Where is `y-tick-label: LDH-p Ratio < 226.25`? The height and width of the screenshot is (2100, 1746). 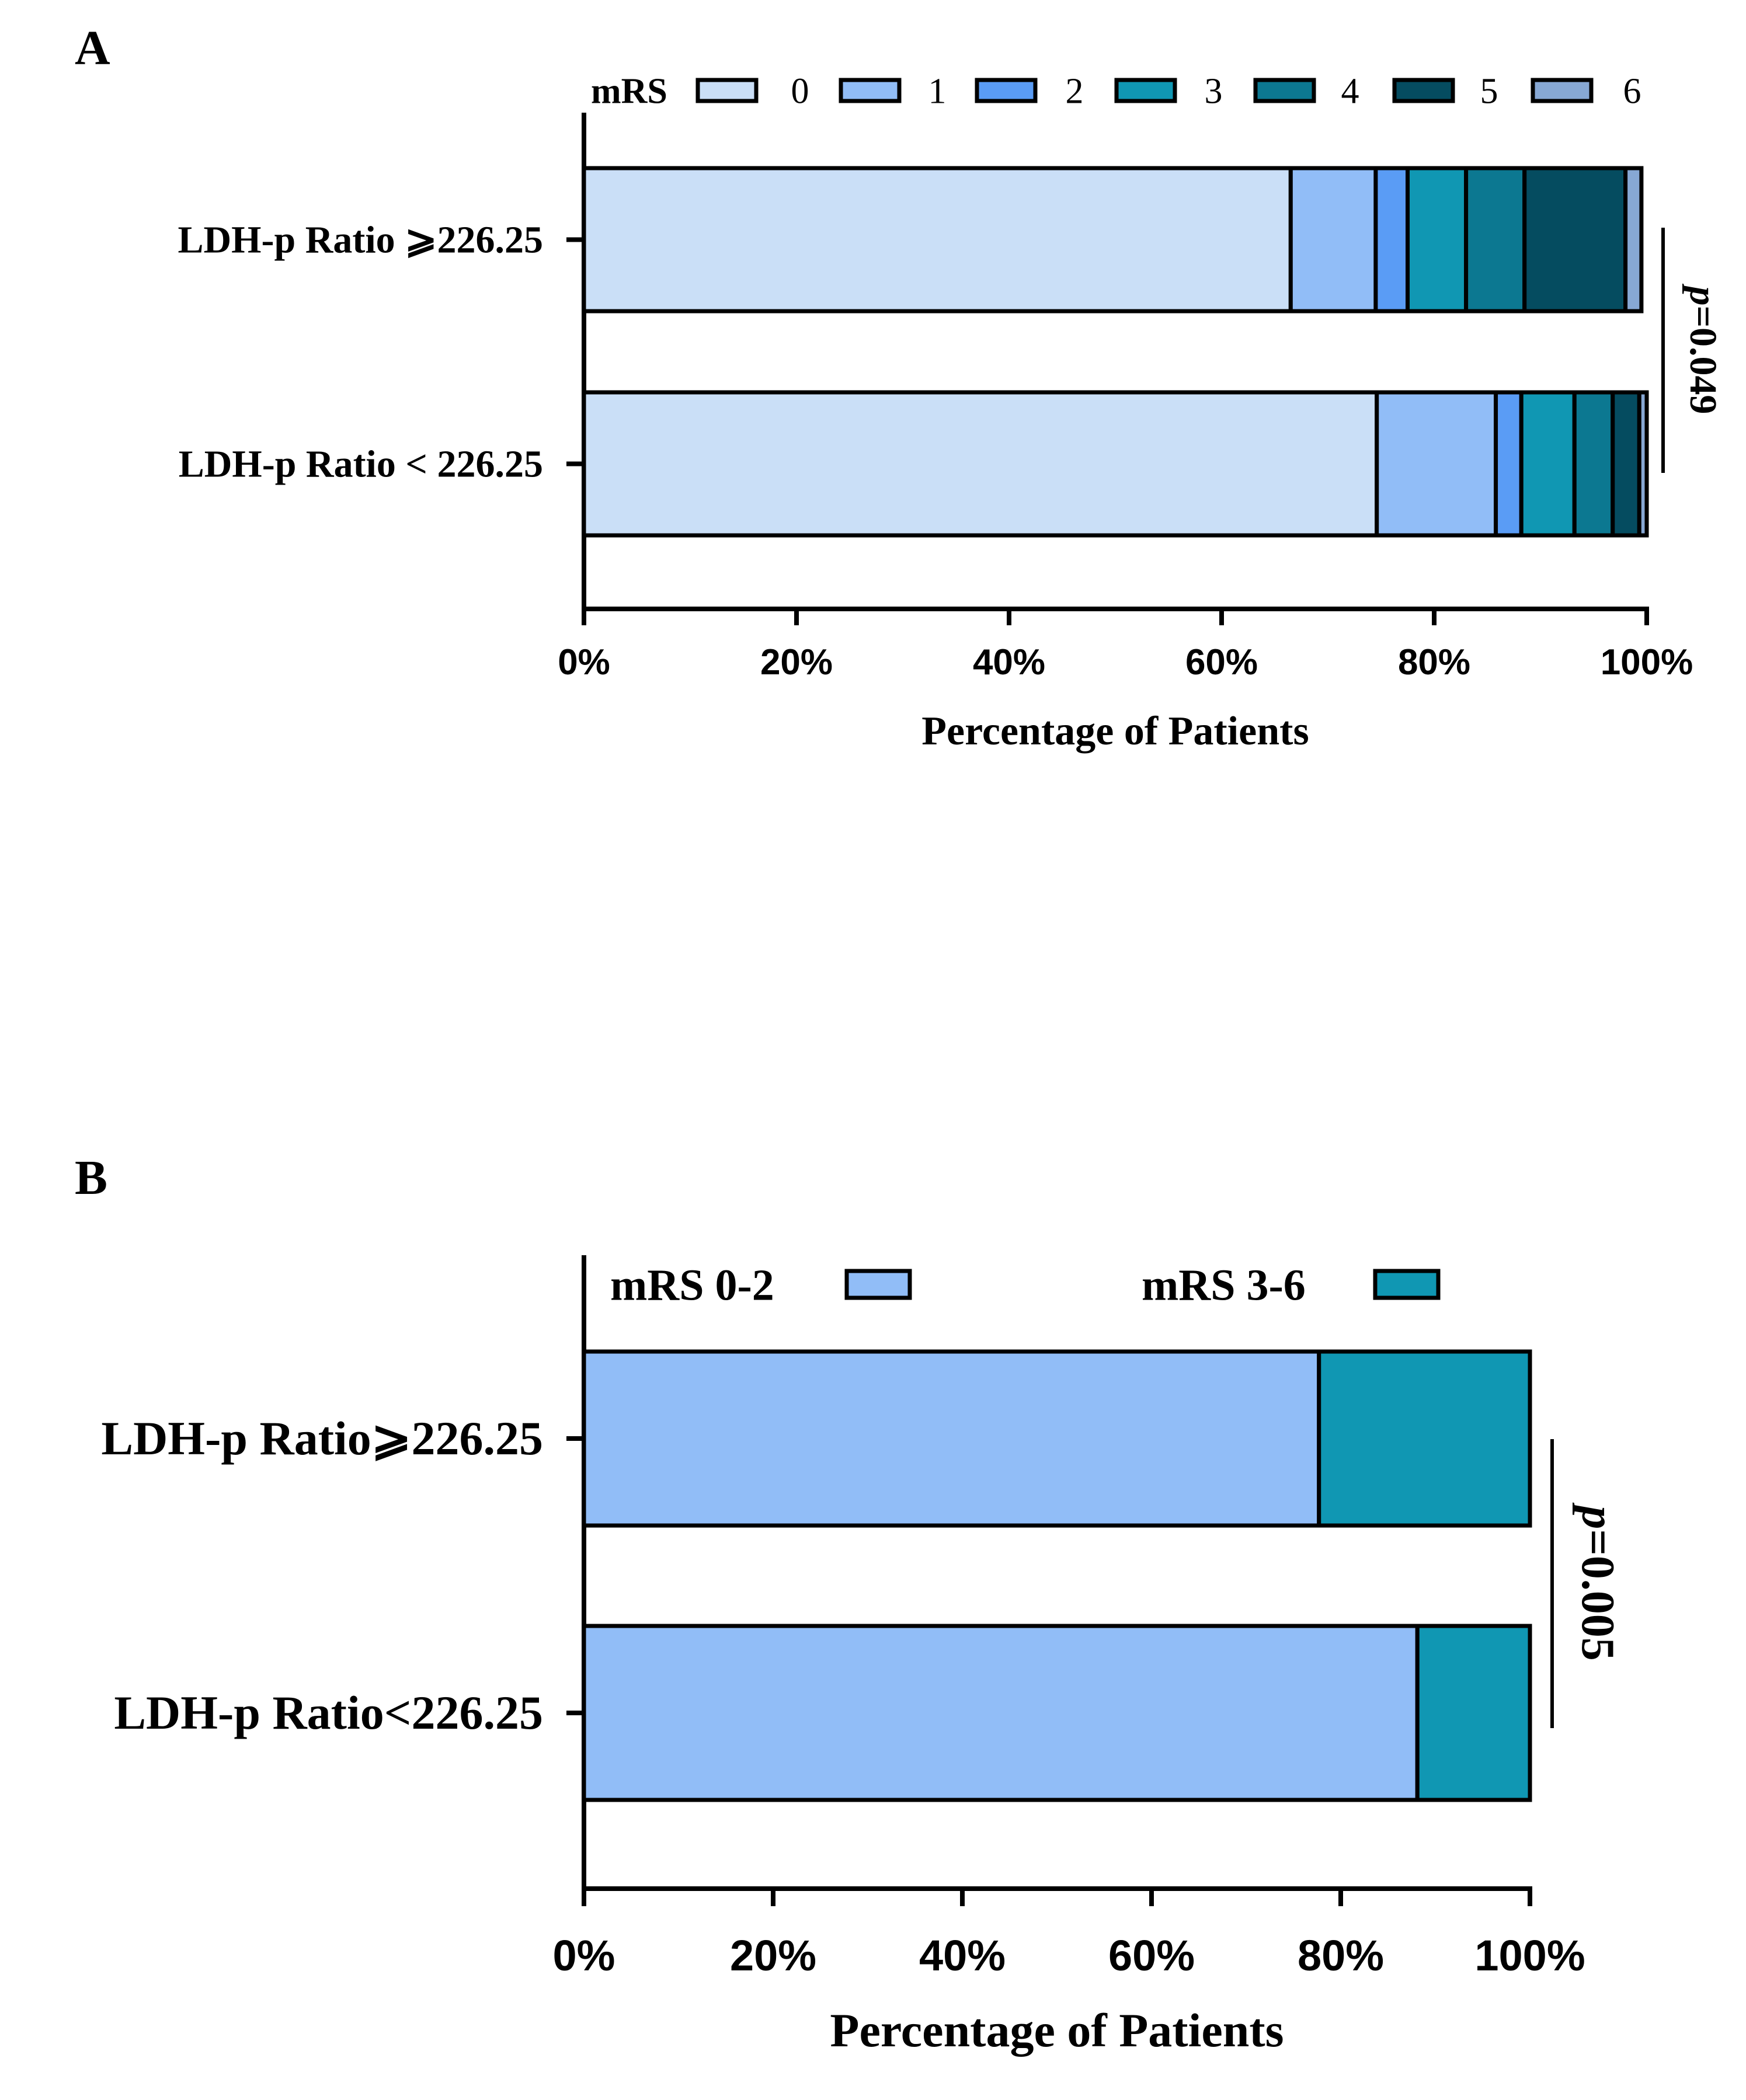
y-tick-label: LDH-p Ratio < 226.25 is located at coordinates (361, 464).